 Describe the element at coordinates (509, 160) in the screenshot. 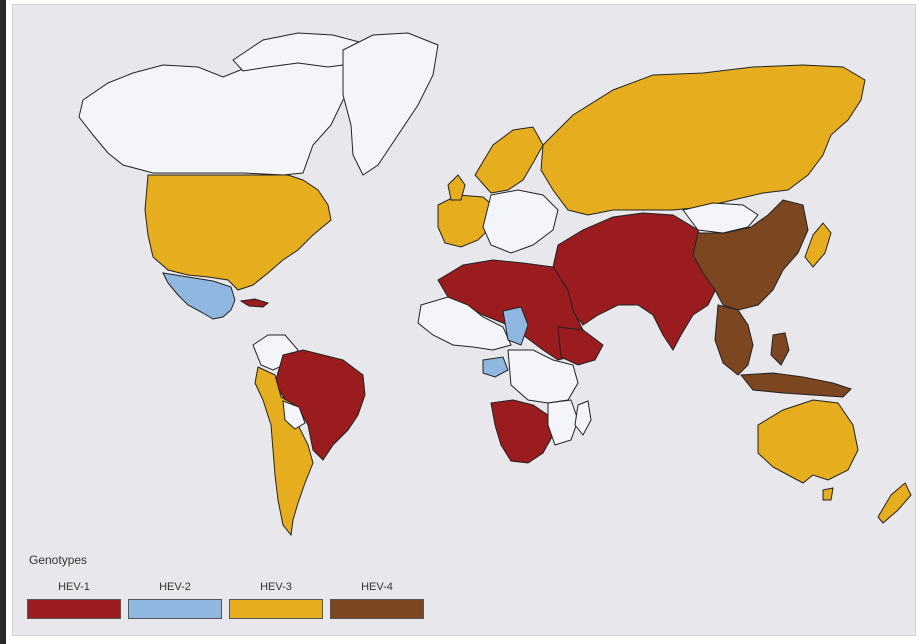

I see `region-scandinavia-hev3` at that location.